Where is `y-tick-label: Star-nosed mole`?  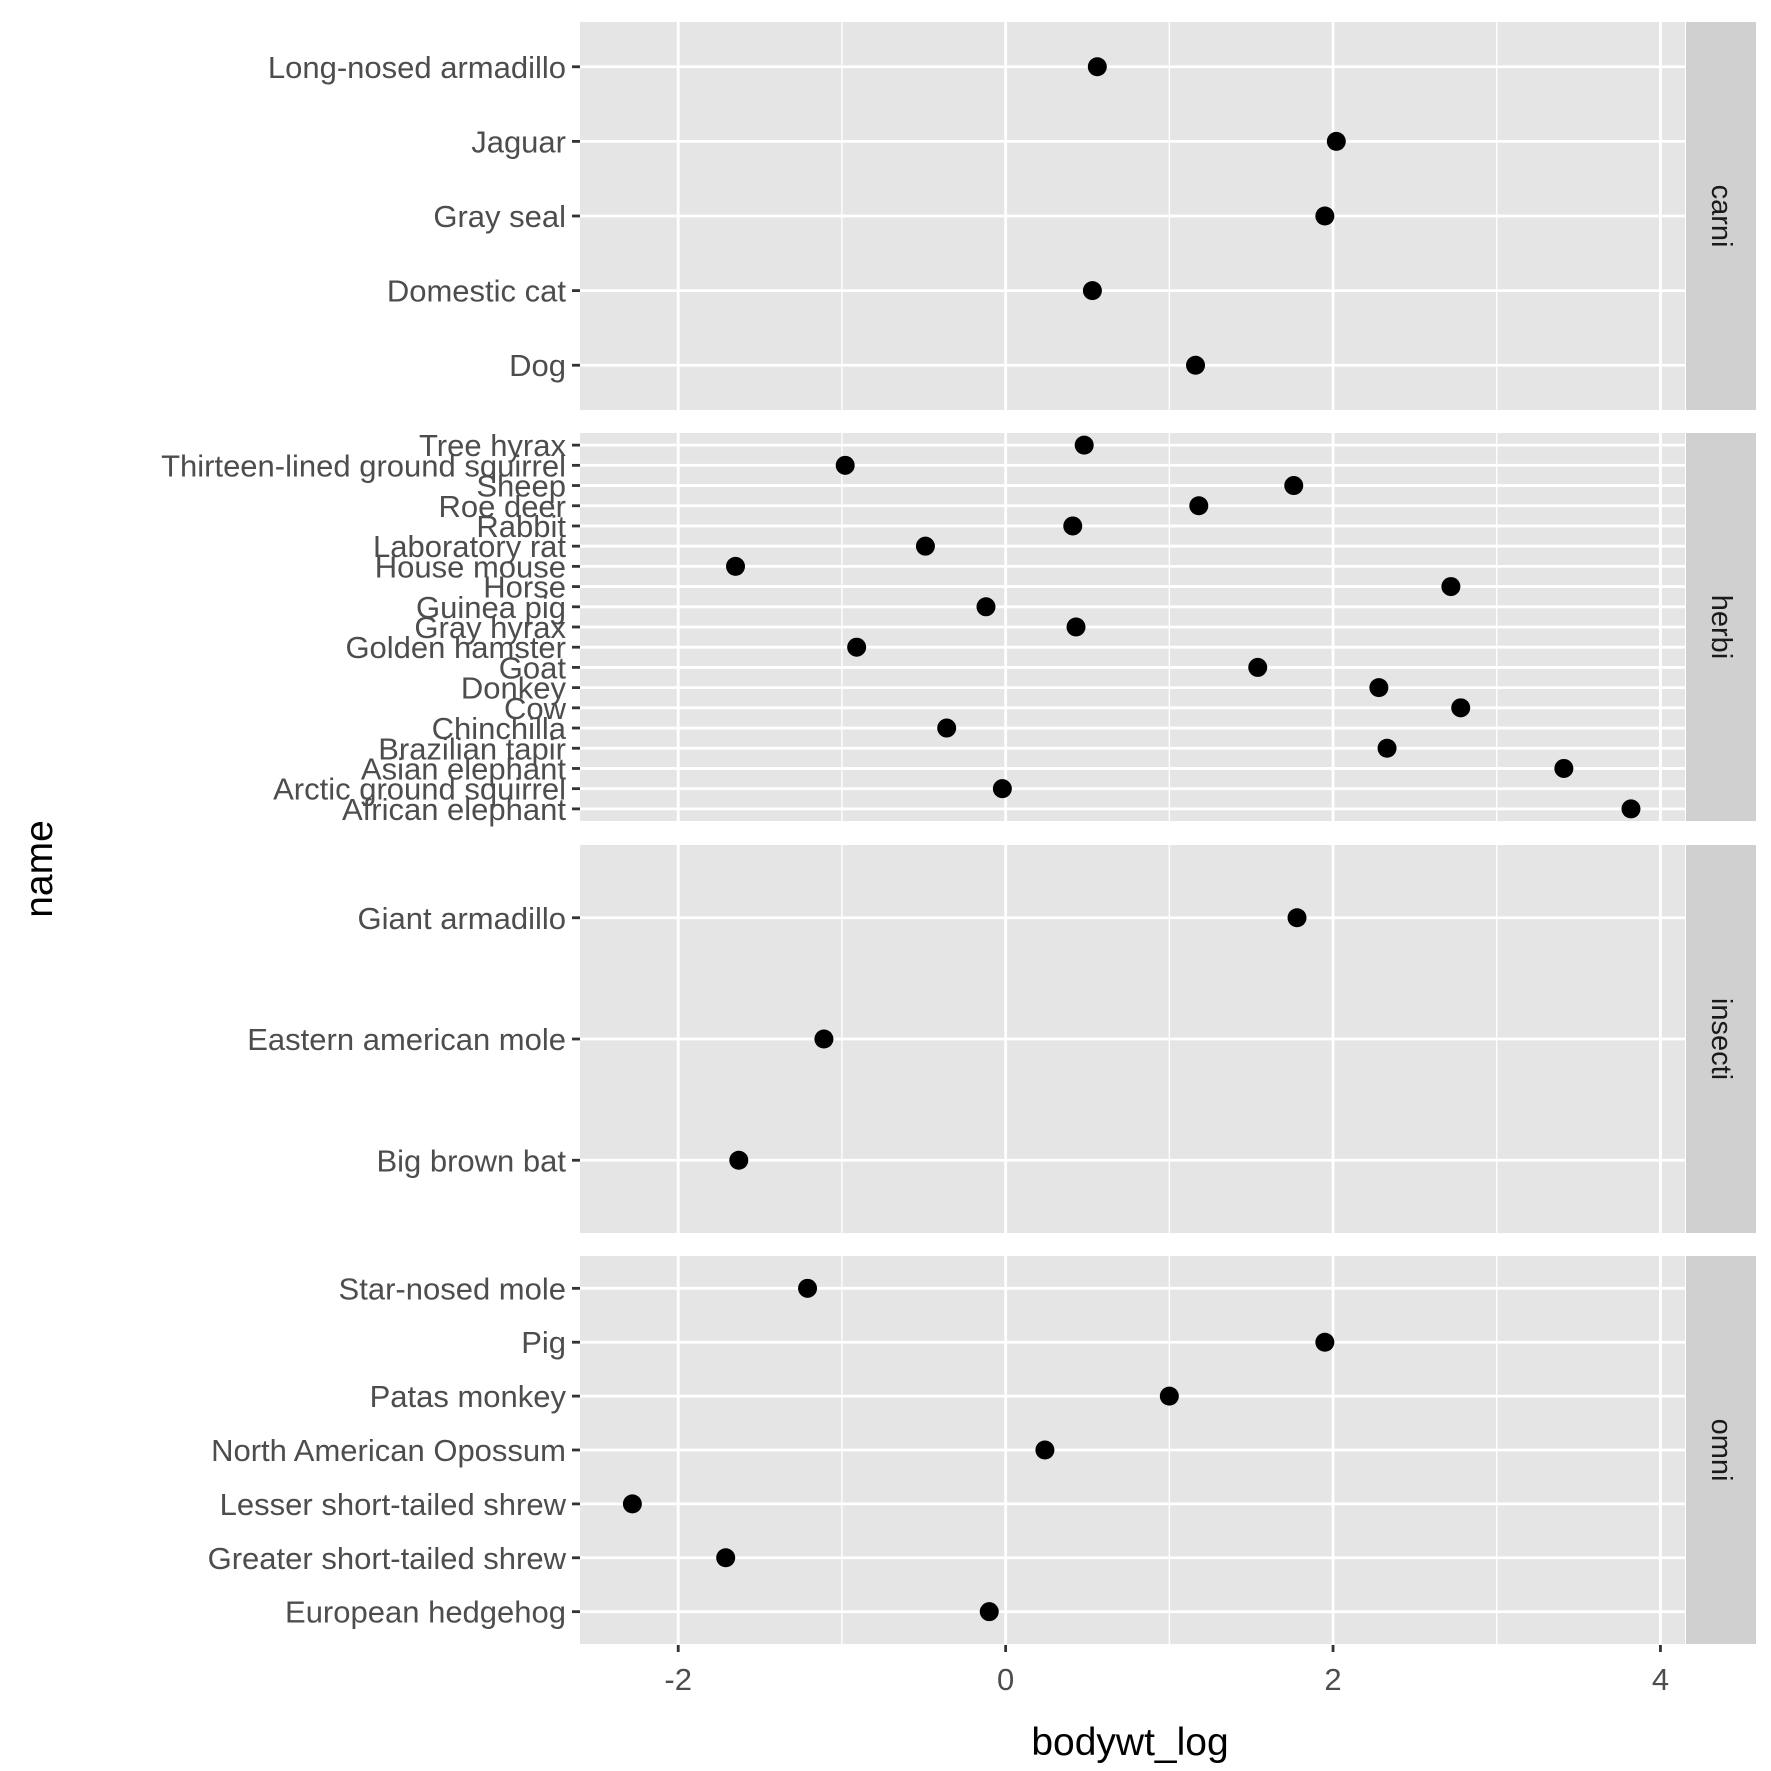 y-tick-label: Star-nosed mole is located at coordinates (452, 1288).